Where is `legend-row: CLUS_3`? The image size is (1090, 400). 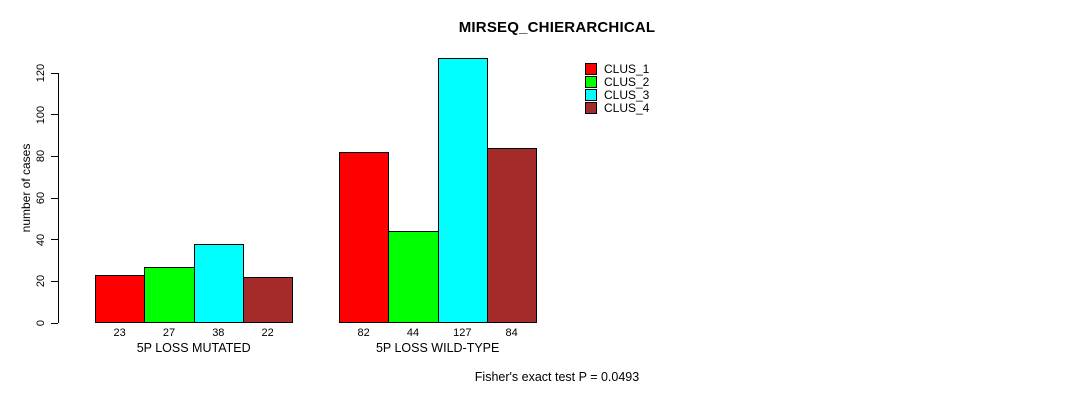 legend-row: CLUS_3 is located at coordinates (617, 94).